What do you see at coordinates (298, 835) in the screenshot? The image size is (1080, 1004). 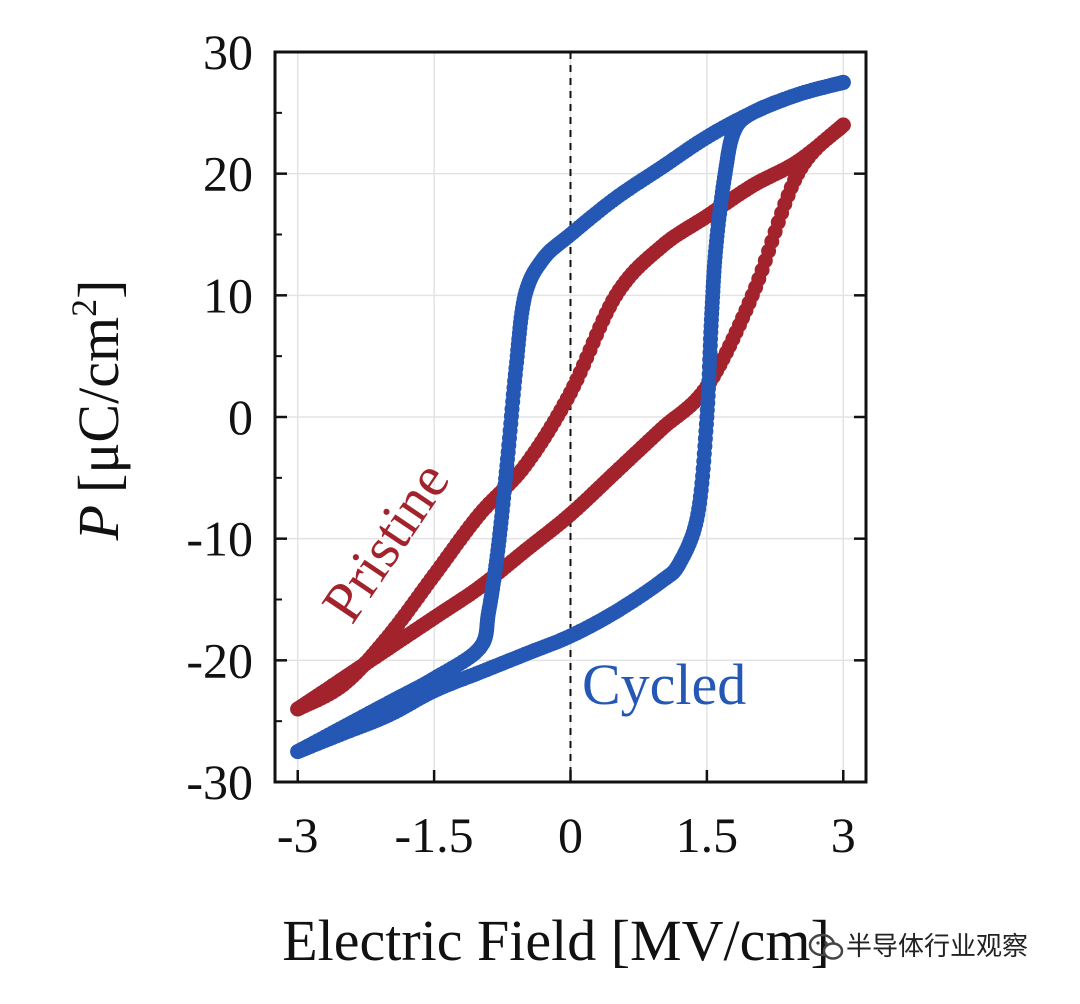 I see `x-tick-label: -3` at bounding box center [298, 835].